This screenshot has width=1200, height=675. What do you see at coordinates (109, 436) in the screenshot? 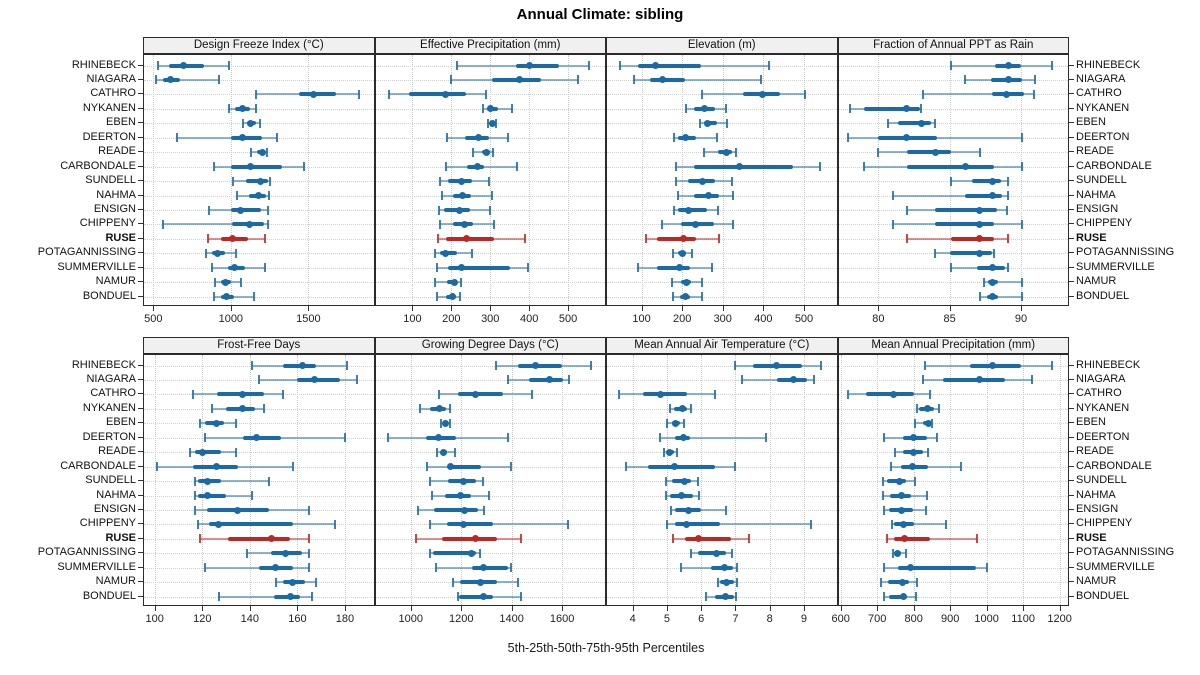
I see `station-label-left: DEERTON` at bounding box center [109, 436].